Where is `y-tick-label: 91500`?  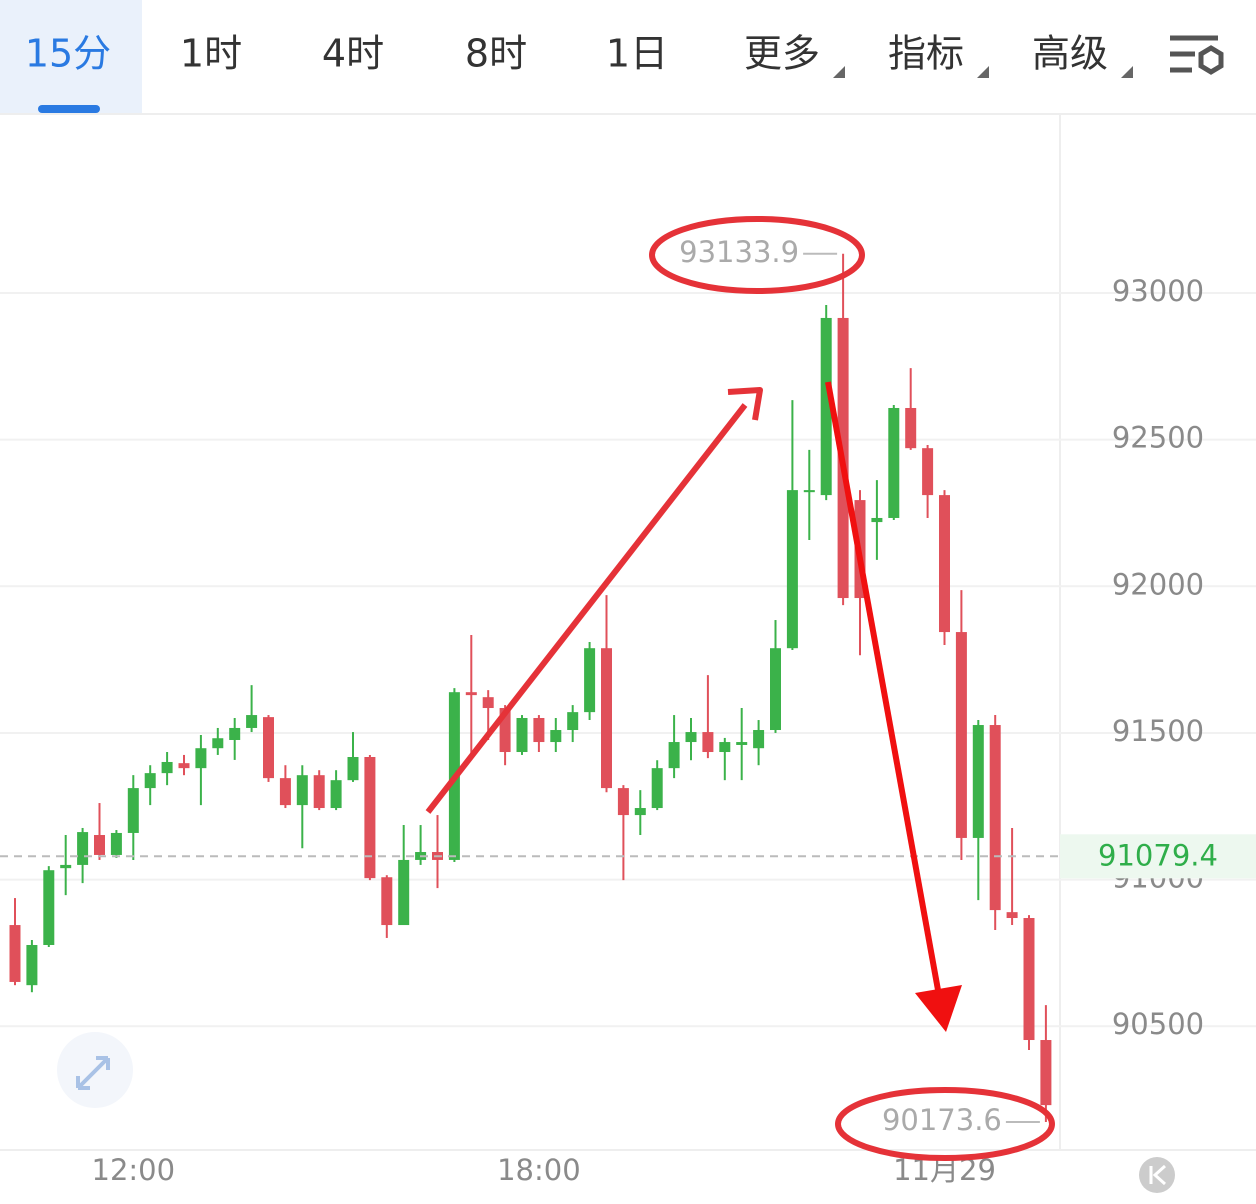
y-tick-label: 91500 is located at coordinates (1158, 731).